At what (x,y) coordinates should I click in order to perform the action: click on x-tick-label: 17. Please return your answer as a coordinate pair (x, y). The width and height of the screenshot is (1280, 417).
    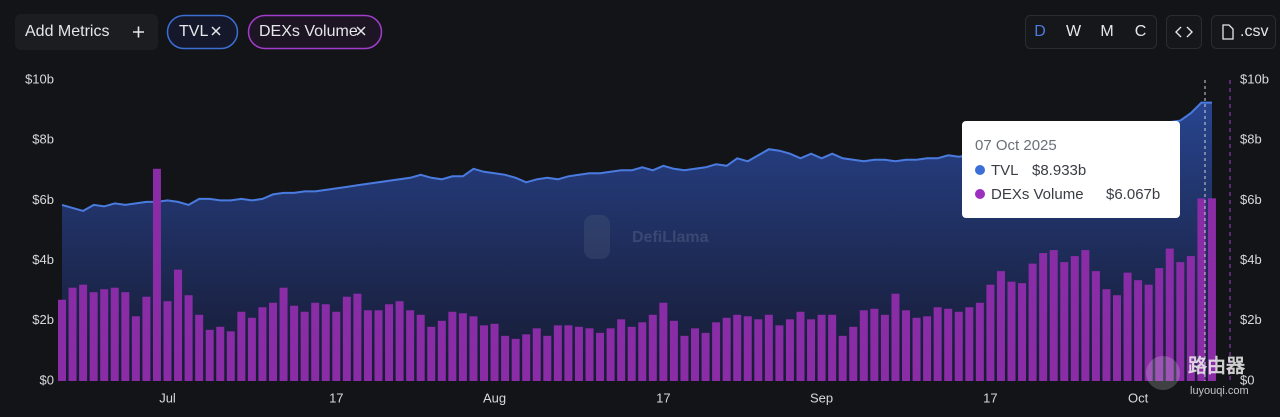
    Looking at the image, I should click on (990, 397).